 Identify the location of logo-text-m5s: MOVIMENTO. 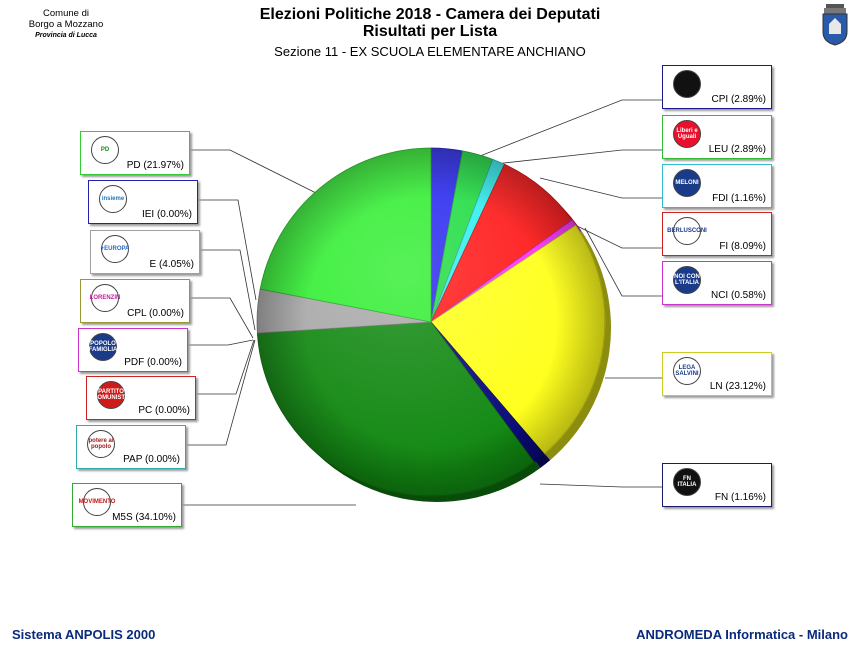
(97, 502).